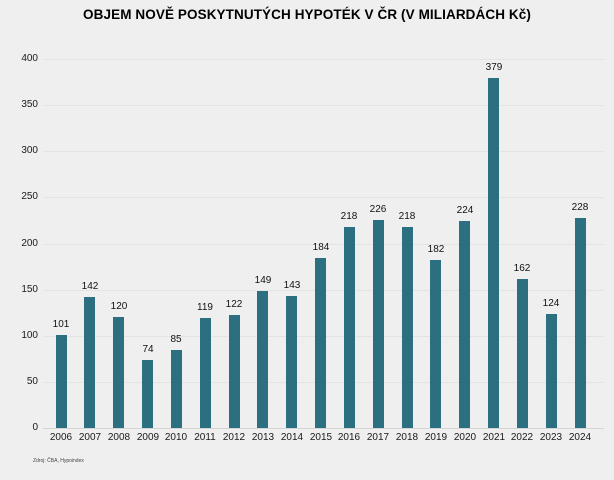 The height and width of the screenshot is (480, 614). What do you see at coordinates (234, 437) in the screenshot?
I see `x-axis-tick-label: 2012` at bounding box center [234, 437].